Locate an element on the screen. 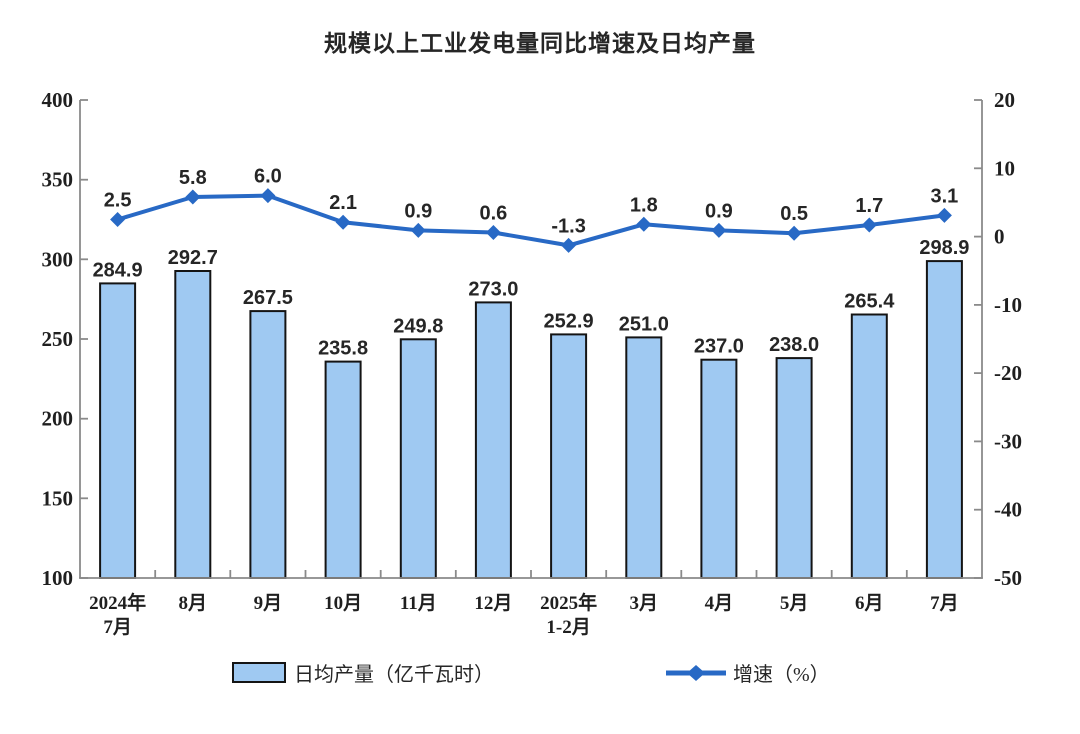  line-value-label: 1.7 is located at coordinates (869, 206).